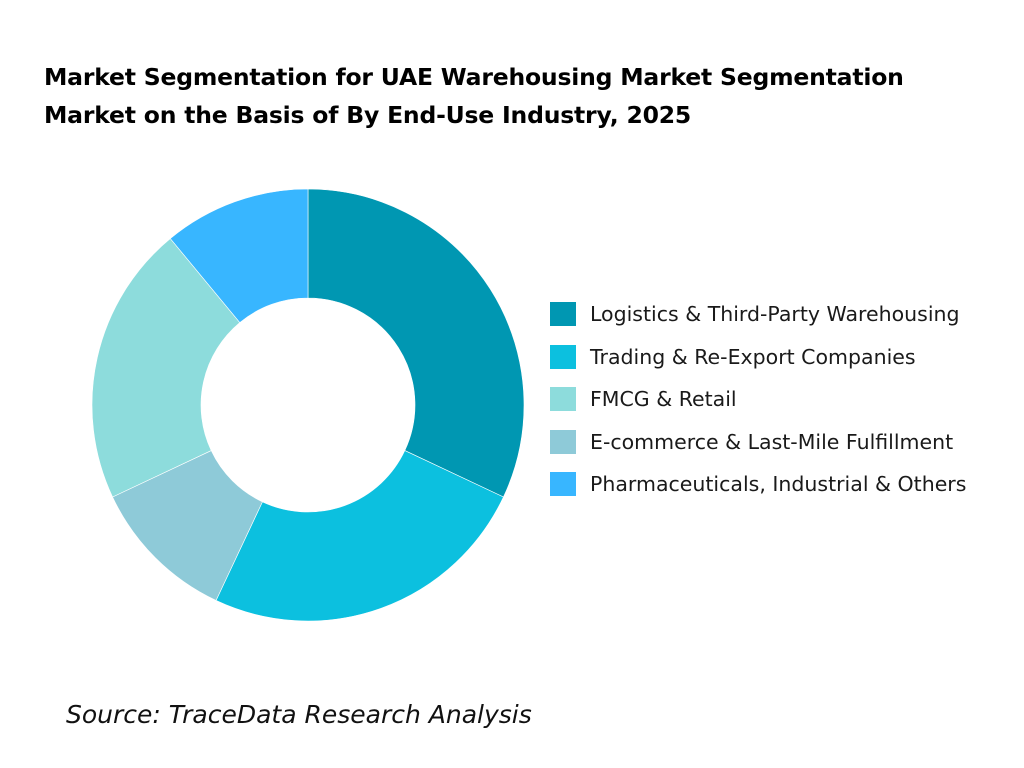  I want to click on legend-item: FMCG & Retail, so click(758, 399).